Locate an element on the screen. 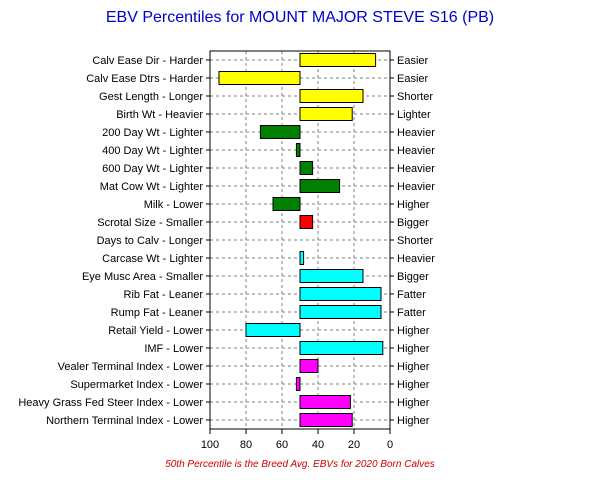  trait-label-left: Supermarket Index - Lower is located at coordinates (136, 385).